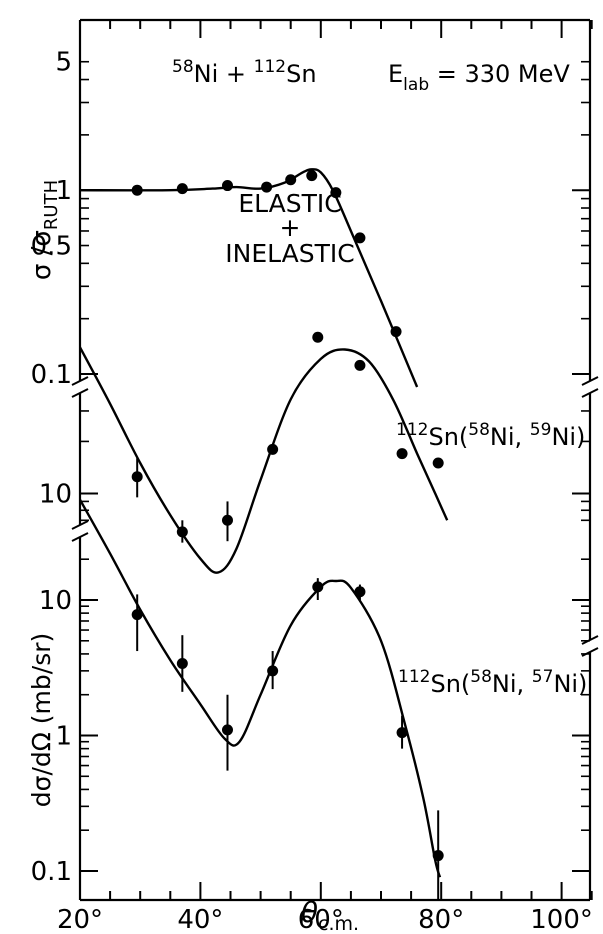 The width and height of the screenshot is (603, 934). What do you see at coordinates (44, 230) in the screenshot?
I see `y-axis-title-ratio: σ /σRUTH` at bounding box center [44, 230].